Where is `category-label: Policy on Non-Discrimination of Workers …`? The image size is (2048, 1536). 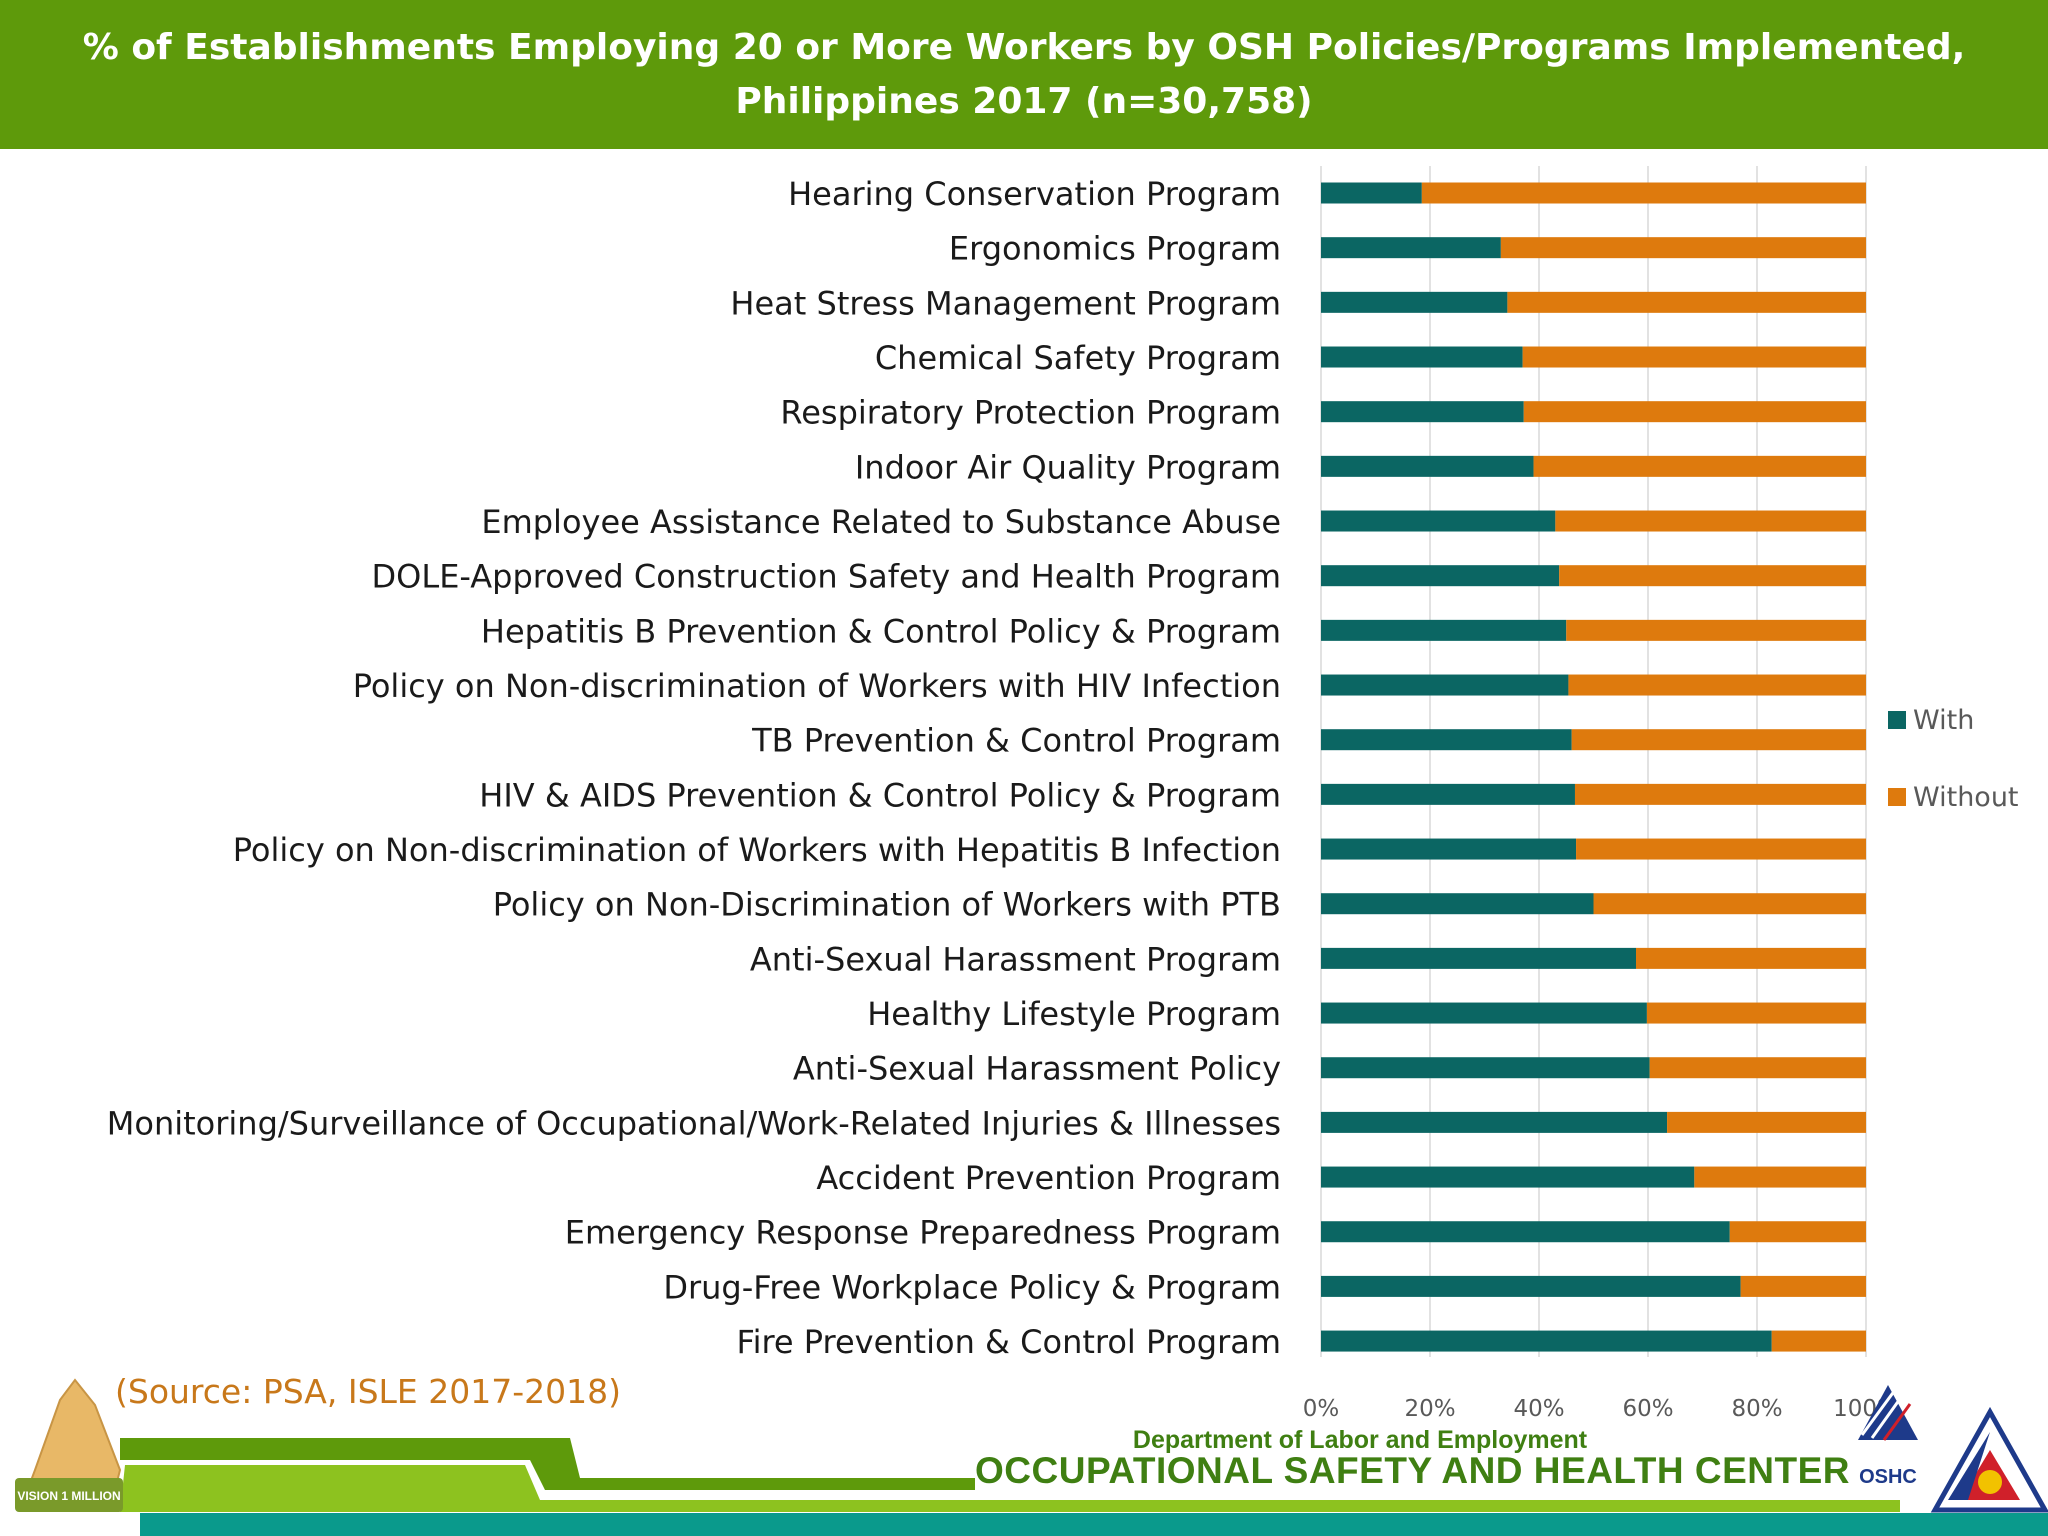
category-label: Policy on Non-Discrimination of Workers … is located at coordinates (887, 905).